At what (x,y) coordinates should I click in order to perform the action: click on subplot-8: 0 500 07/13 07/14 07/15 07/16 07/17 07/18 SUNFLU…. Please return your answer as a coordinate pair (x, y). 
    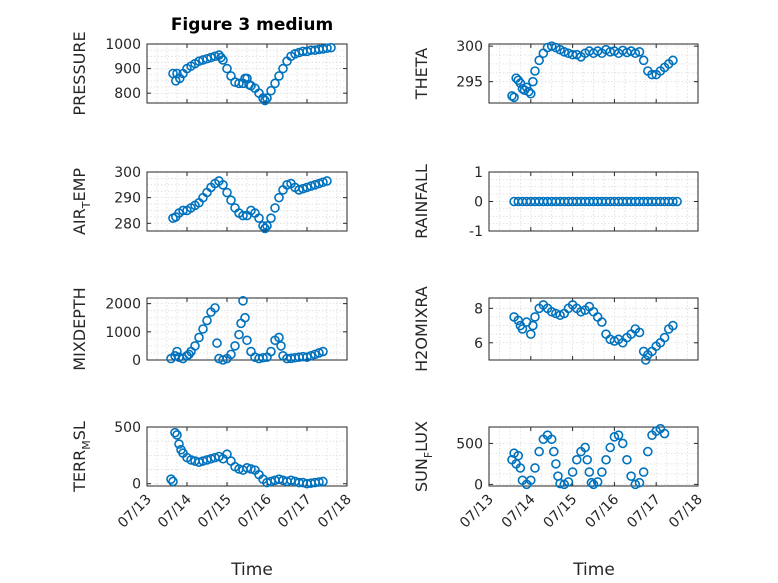
    Looking at the image, I should click on (559, 476).